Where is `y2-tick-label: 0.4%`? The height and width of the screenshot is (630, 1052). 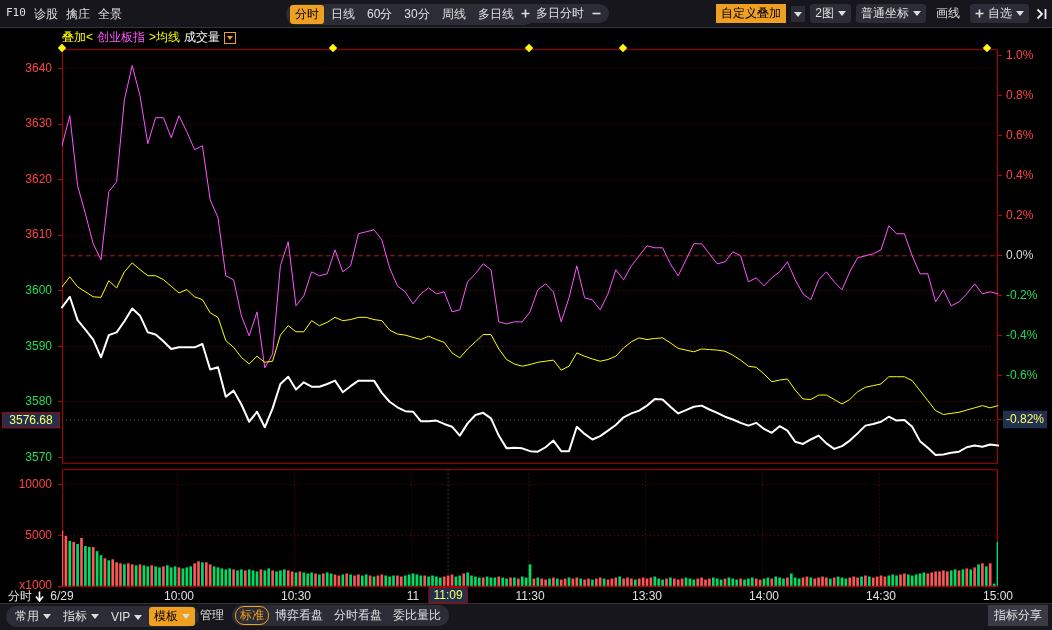 y2-tick-label: 0.4% is located at coordinates (1020, 175).